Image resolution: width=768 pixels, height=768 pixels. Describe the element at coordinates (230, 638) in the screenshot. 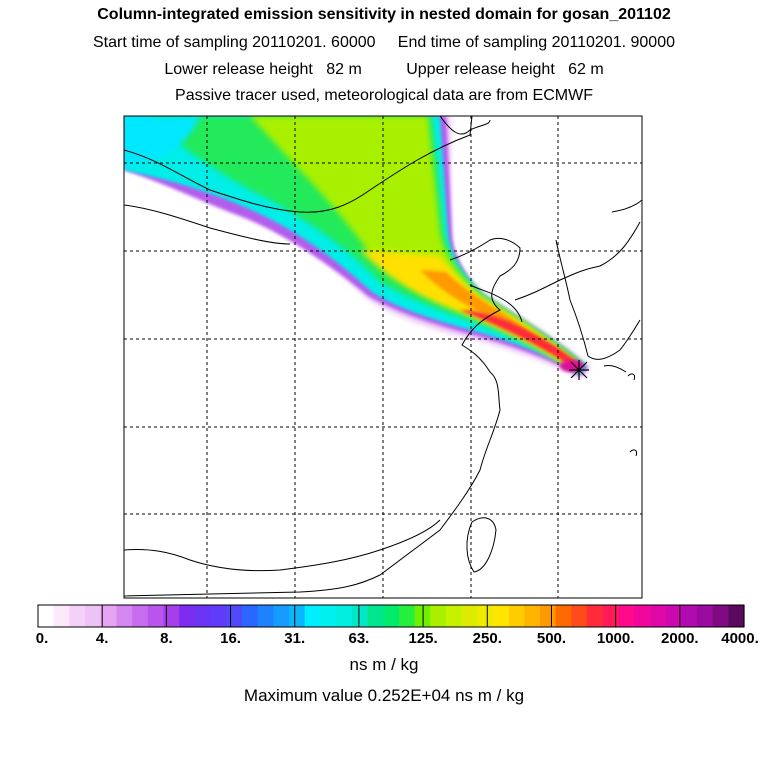

I see `colorbar-tick-label: 16.` at that location.